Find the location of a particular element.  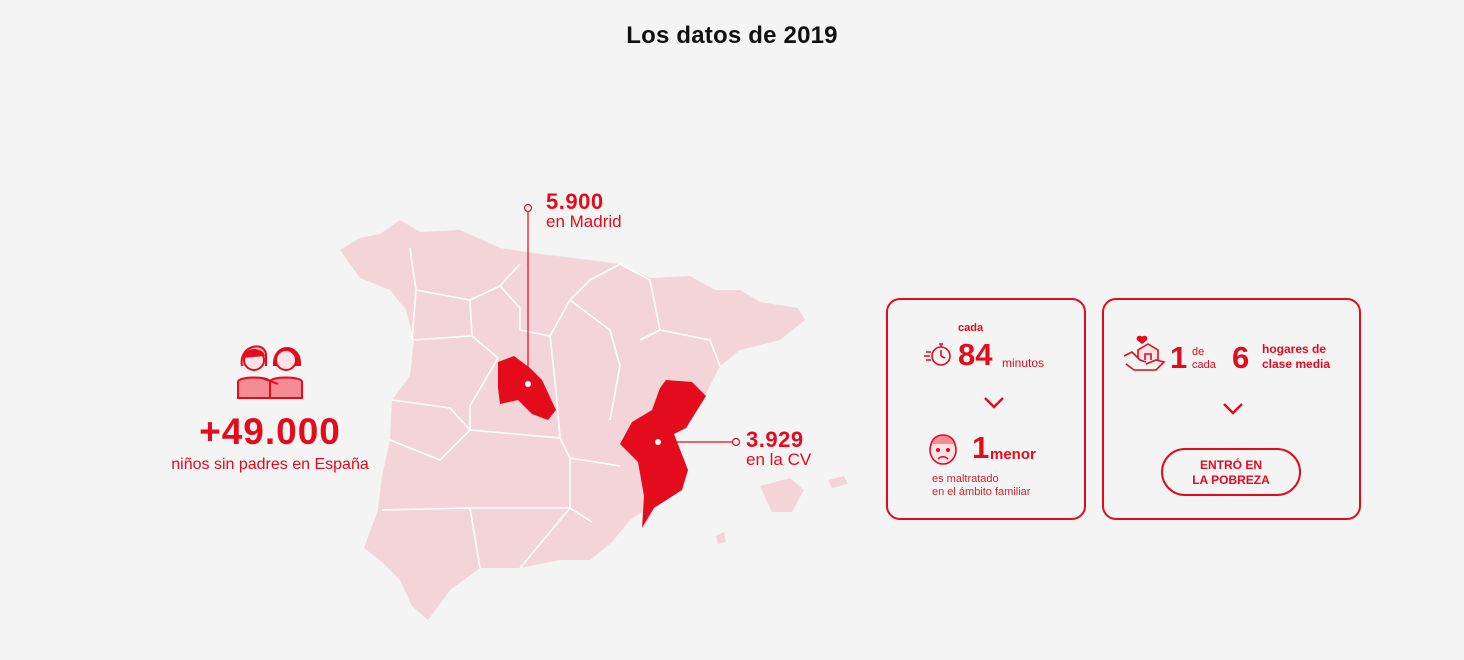

cv-marker is located at coordinates (658, 442).